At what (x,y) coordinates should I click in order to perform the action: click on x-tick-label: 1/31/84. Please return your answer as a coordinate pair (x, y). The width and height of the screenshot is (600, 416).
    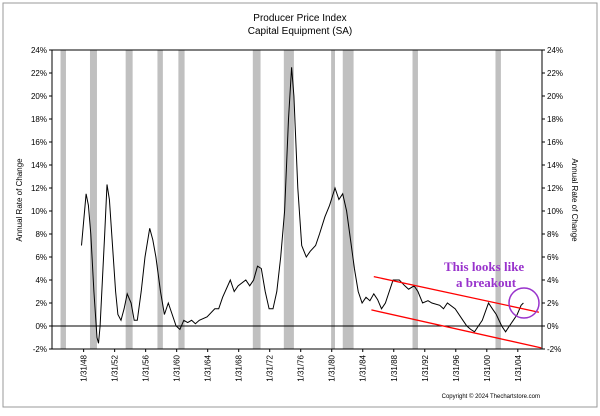
    Looking at the image, I should click on (363, 367).